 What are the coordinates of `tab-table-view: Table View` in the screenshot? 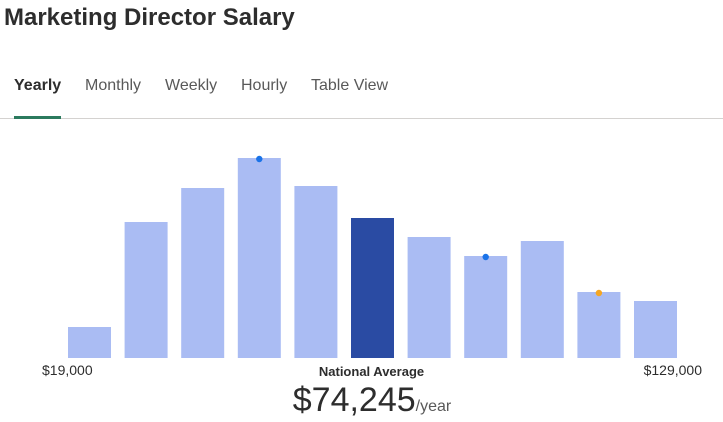 It's located at (350, 85).